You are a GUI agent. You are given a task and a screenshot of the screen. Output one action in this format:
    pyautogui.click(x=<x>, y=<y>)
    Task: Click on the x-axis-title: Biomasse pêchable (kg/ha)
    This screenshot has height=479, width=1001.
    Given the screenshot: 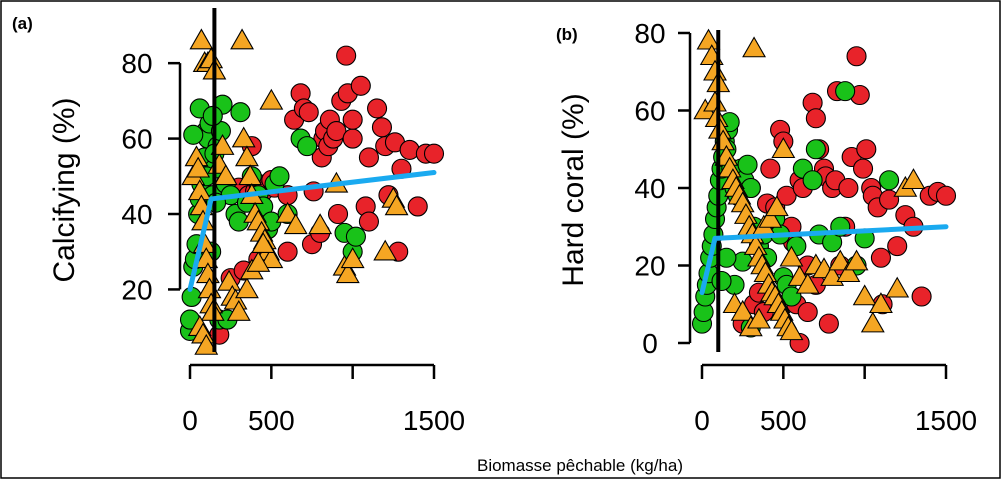 What is the action you would take?
    pyautogui.click(x=580, y=465)
    